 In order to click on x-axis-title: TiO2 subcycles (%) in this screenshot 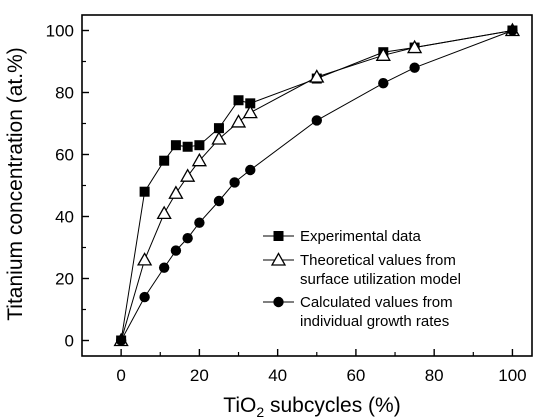, I will do `click(311, 407)`.